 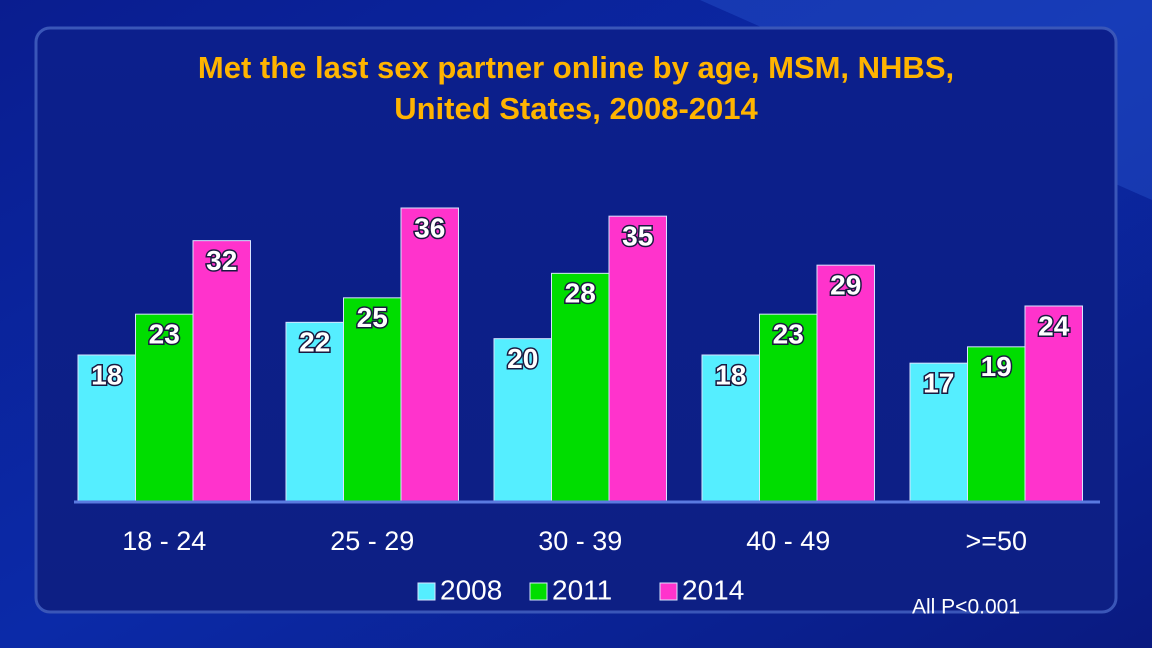 I want to click on data-label: 24, so click(x=1054, y=325).